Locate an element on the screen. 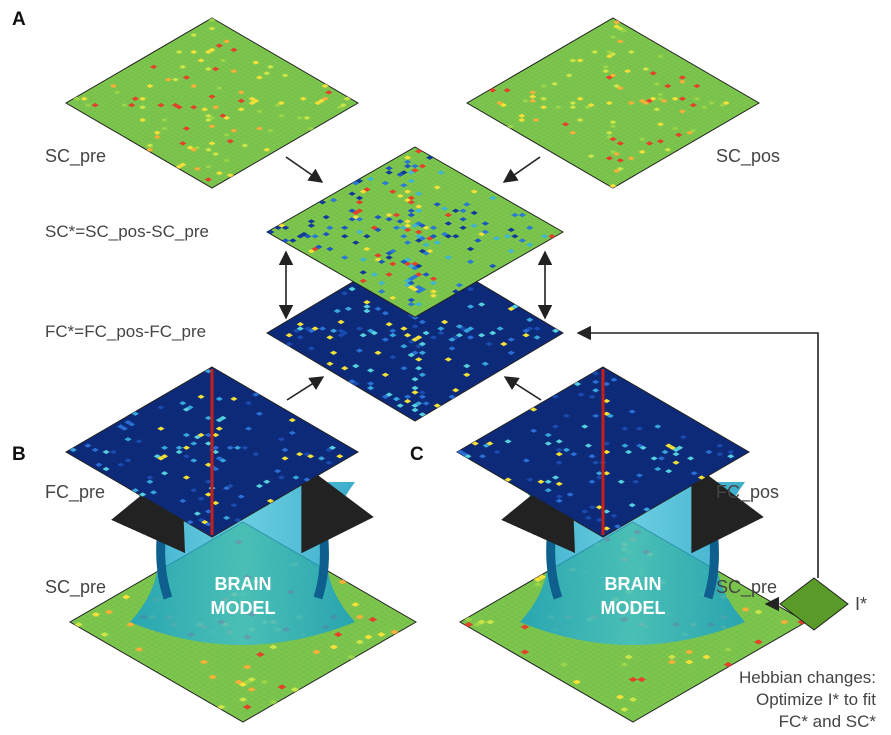  label-sc-pre-c: SC_pre is located at coordinates (746, 587).